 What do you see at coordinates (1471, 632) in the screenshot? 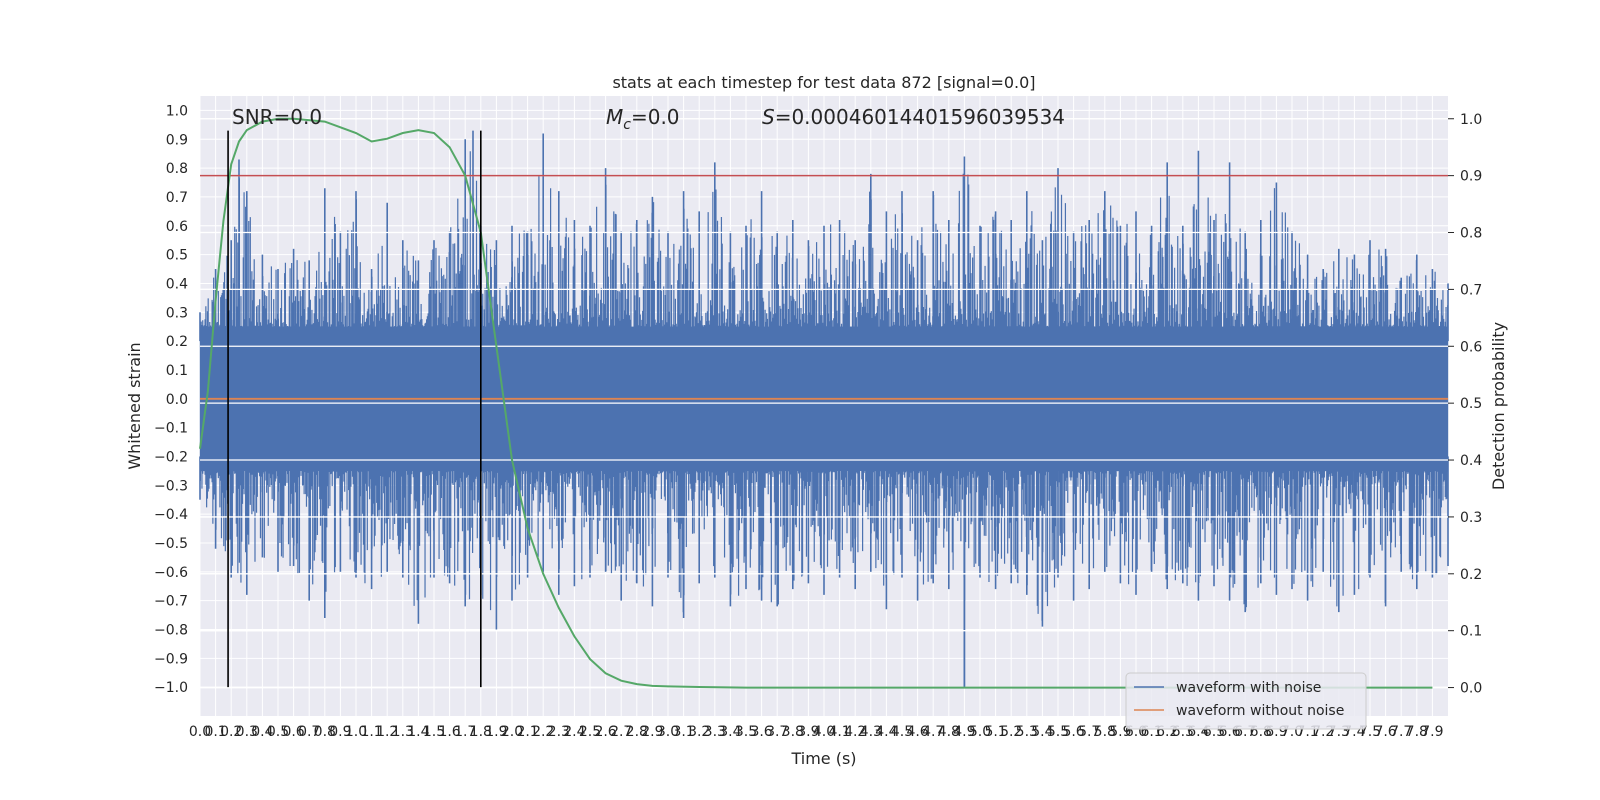
I see `right-tick-label: 0.1` at bounding box center [1471, 632].